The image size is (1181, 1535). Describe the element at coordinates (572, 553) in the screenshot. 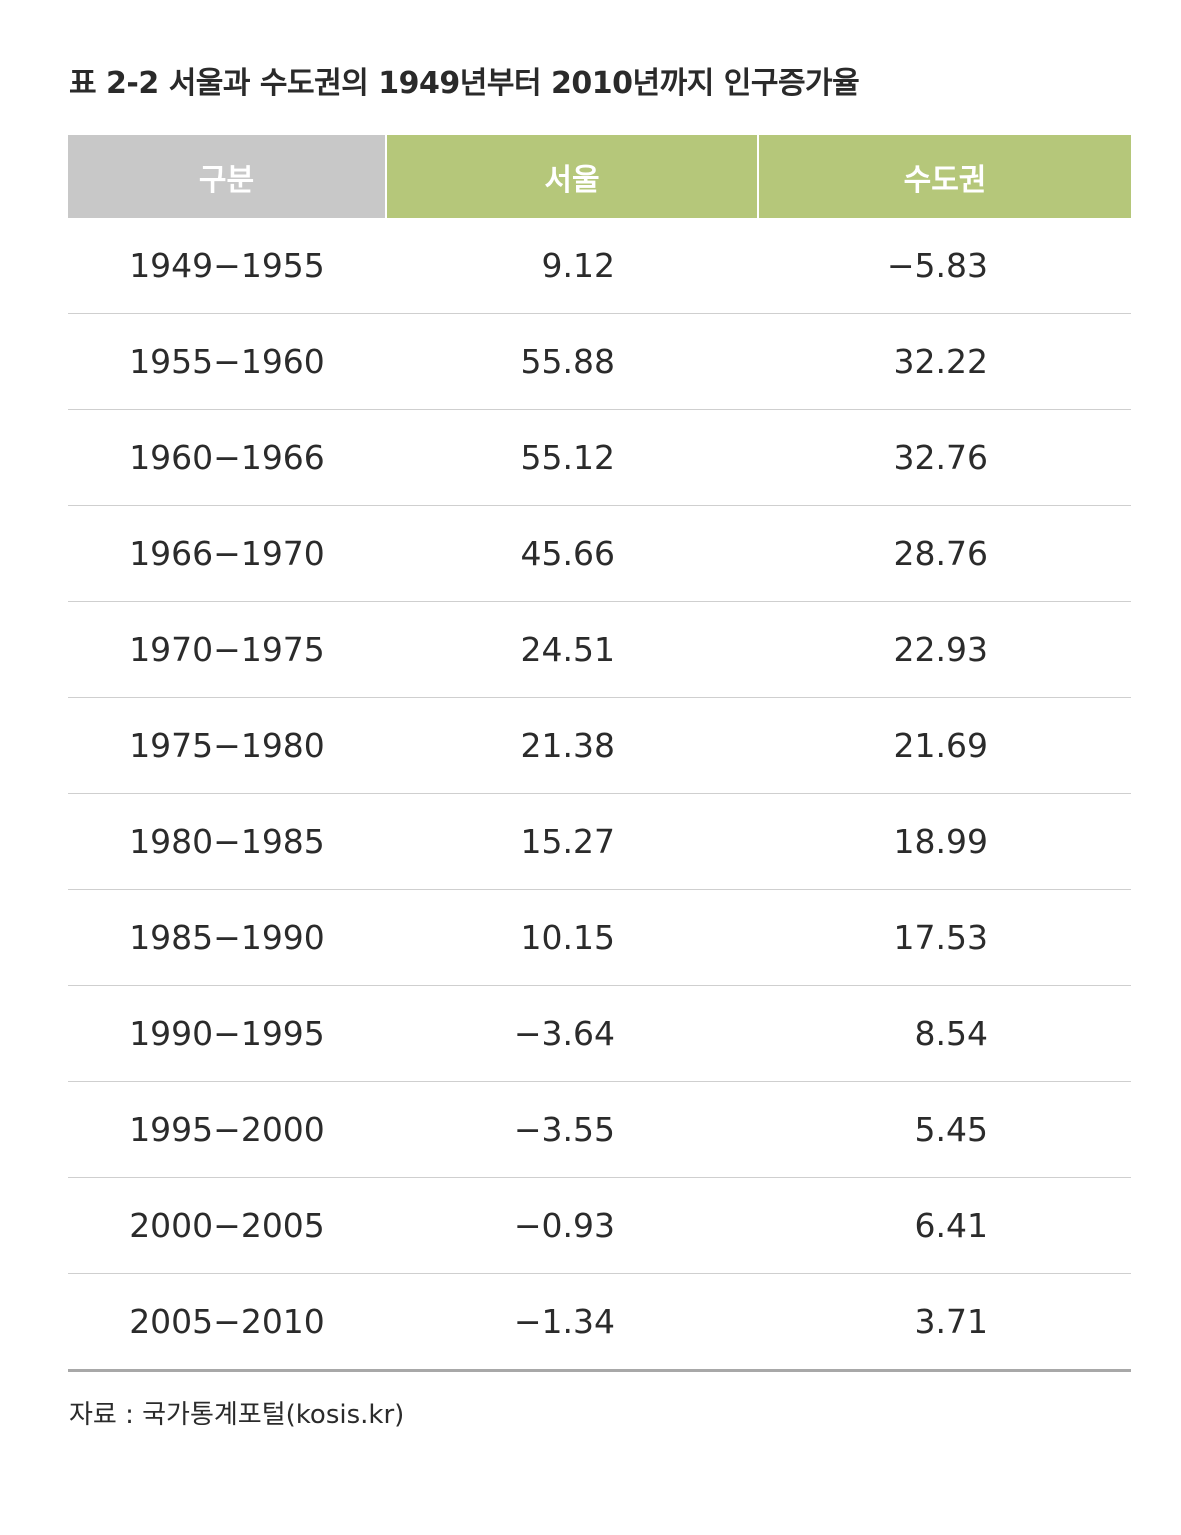

I see `seoul-cell: 45.66` at that location.